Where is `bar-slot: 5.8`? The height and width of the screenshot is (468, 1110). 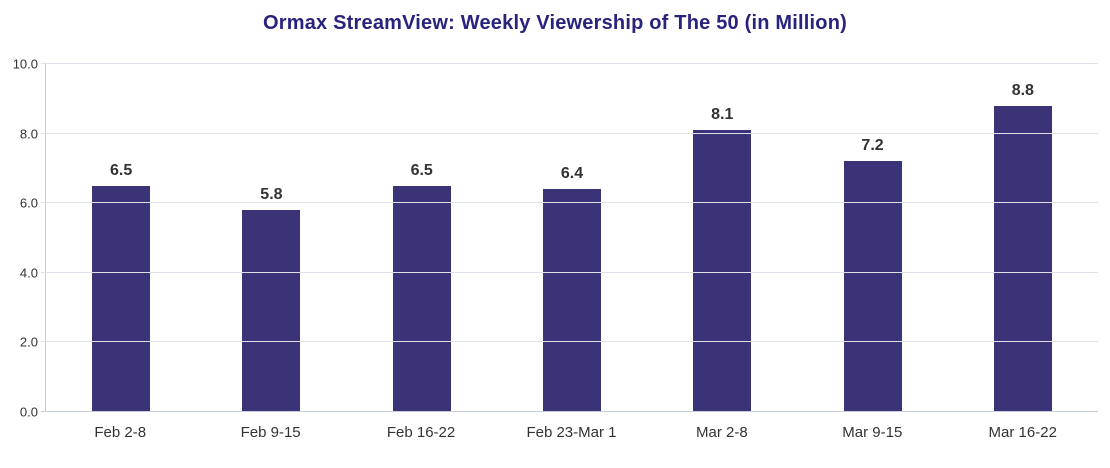 bar-slot: 5.8 is located at coordinates (271, 238).